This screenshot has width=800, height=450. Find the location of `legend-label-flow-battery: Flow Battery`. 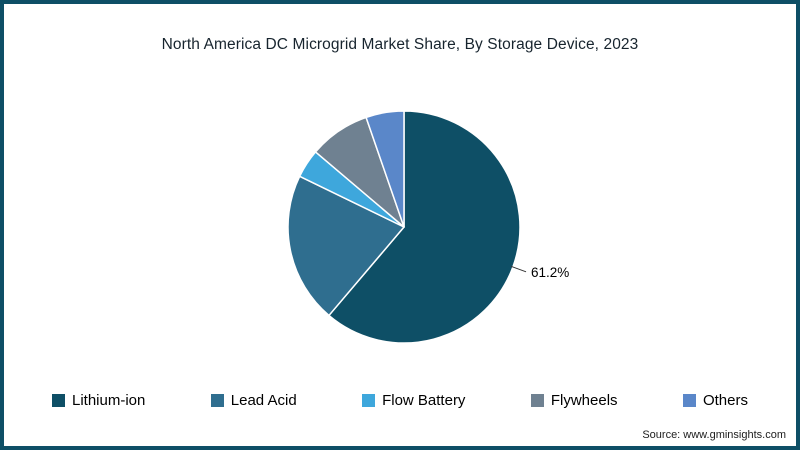

legend-label-flow-battery: Flow Battery is located at coordinates (424, 400).